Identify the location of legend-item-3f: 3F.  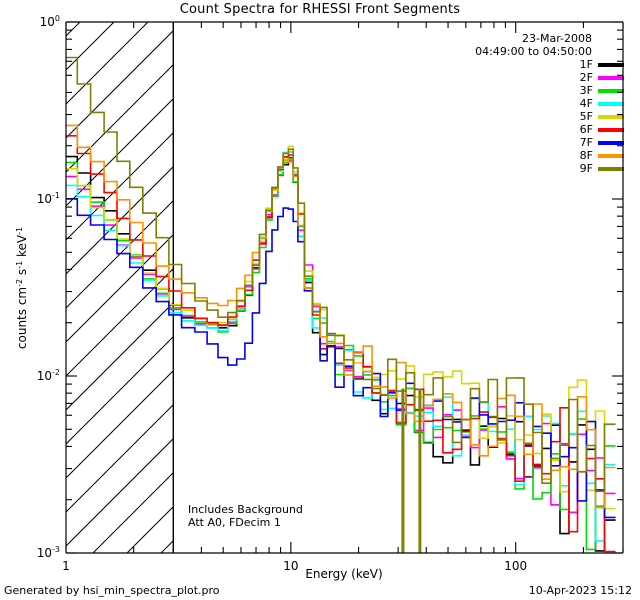
(584, 90).